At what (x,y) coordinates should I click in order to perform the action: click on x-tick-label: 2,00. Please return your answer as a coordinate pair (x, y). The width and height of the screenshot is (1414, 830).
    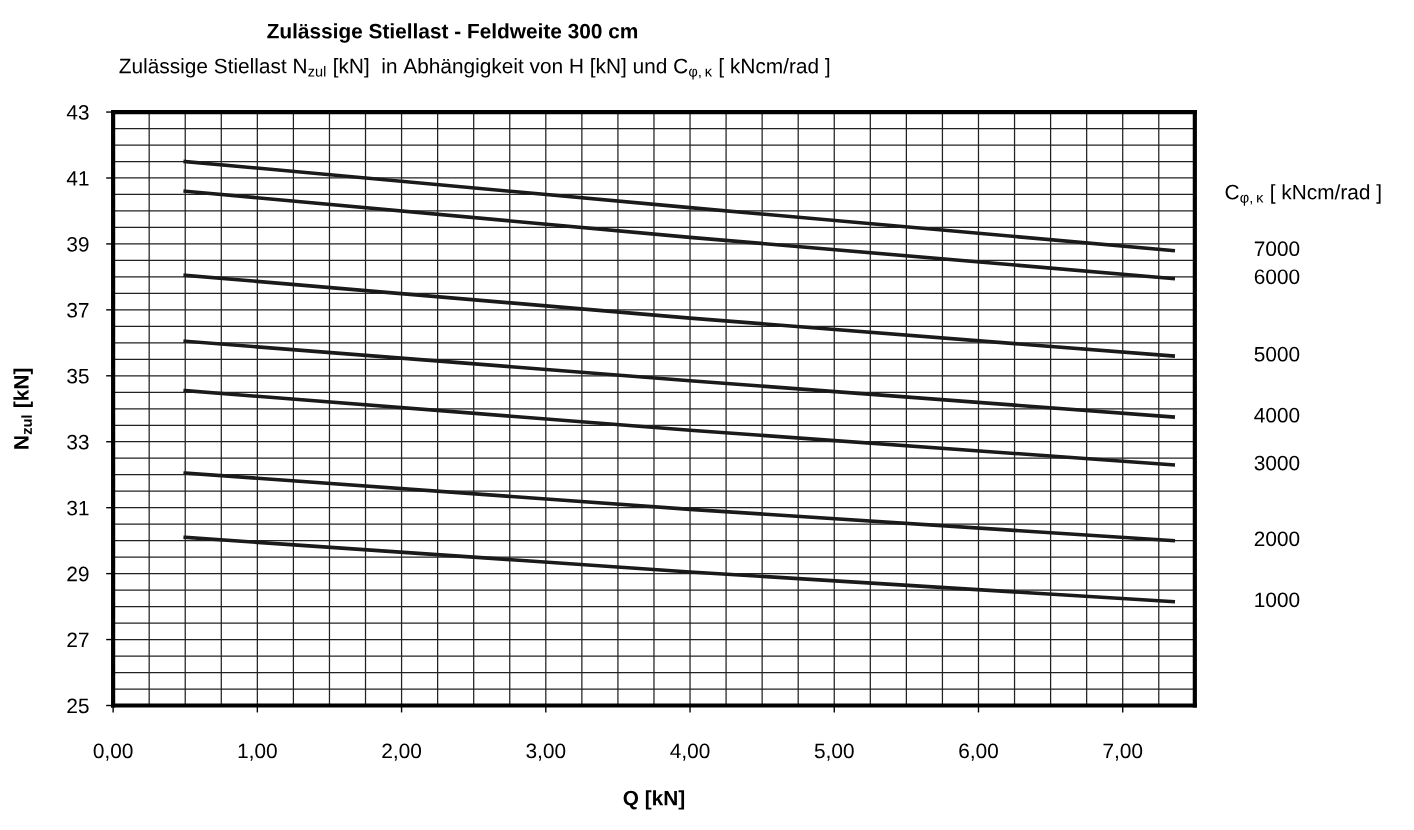
    Looking at the image, I should click on (402, 752).